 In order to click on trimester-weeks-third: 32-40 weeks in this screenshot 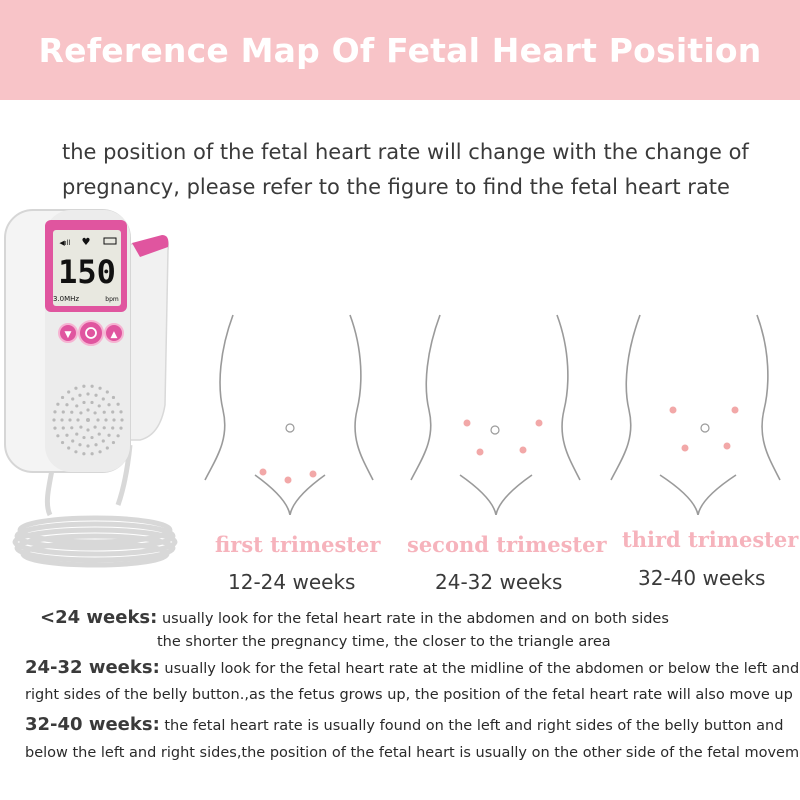, I will do `click(702, 578)`.